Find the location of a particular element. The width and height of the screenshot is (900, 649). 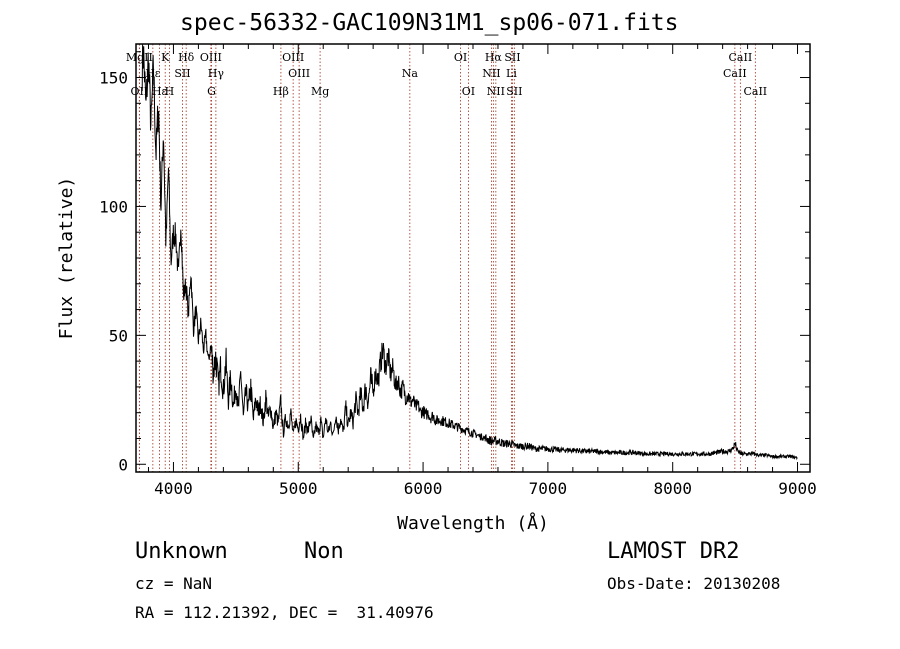

x-tick-label: 9000 is located at coordinates (797, 488).